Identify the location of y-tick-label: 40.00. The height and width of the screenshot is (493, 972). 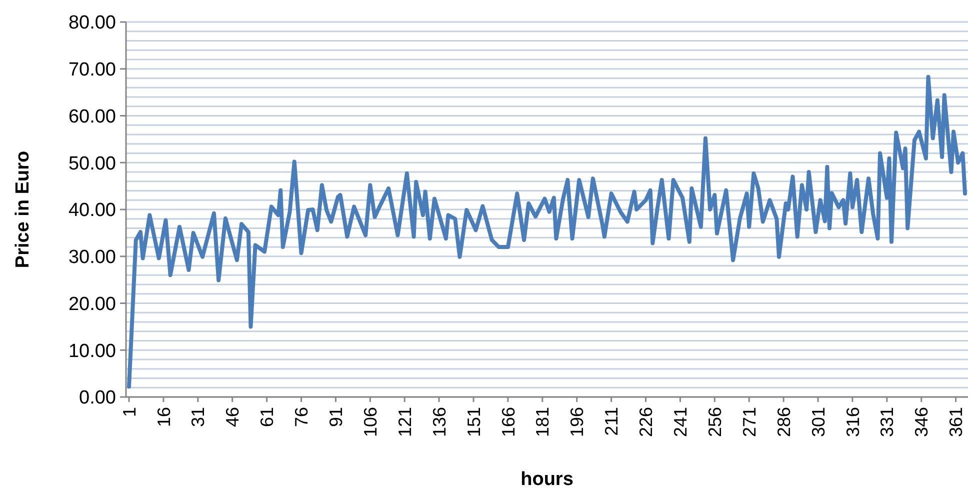
(92, 211).